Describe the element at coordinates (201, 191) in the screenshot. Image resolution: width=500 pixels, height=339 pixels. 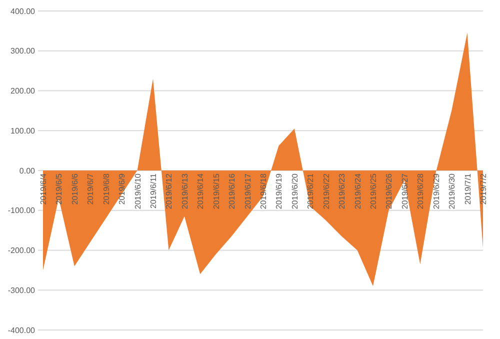
I see `x-tick-label: 2019/6/14` at that location.